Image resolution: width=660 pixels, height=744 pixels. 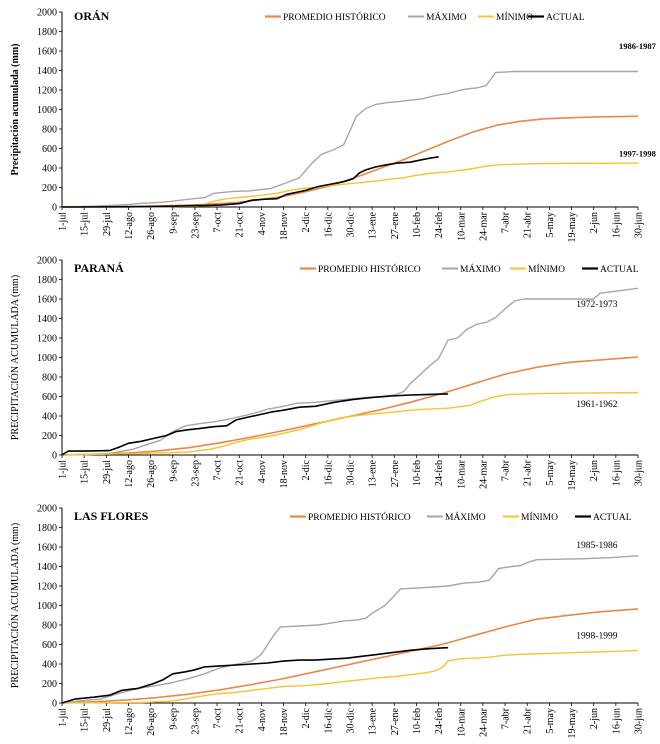 What do you see at coordinates (639, 473) in the screenshot?
I see `x-tick-label: 30-jun` at bounding box center [639, 473].